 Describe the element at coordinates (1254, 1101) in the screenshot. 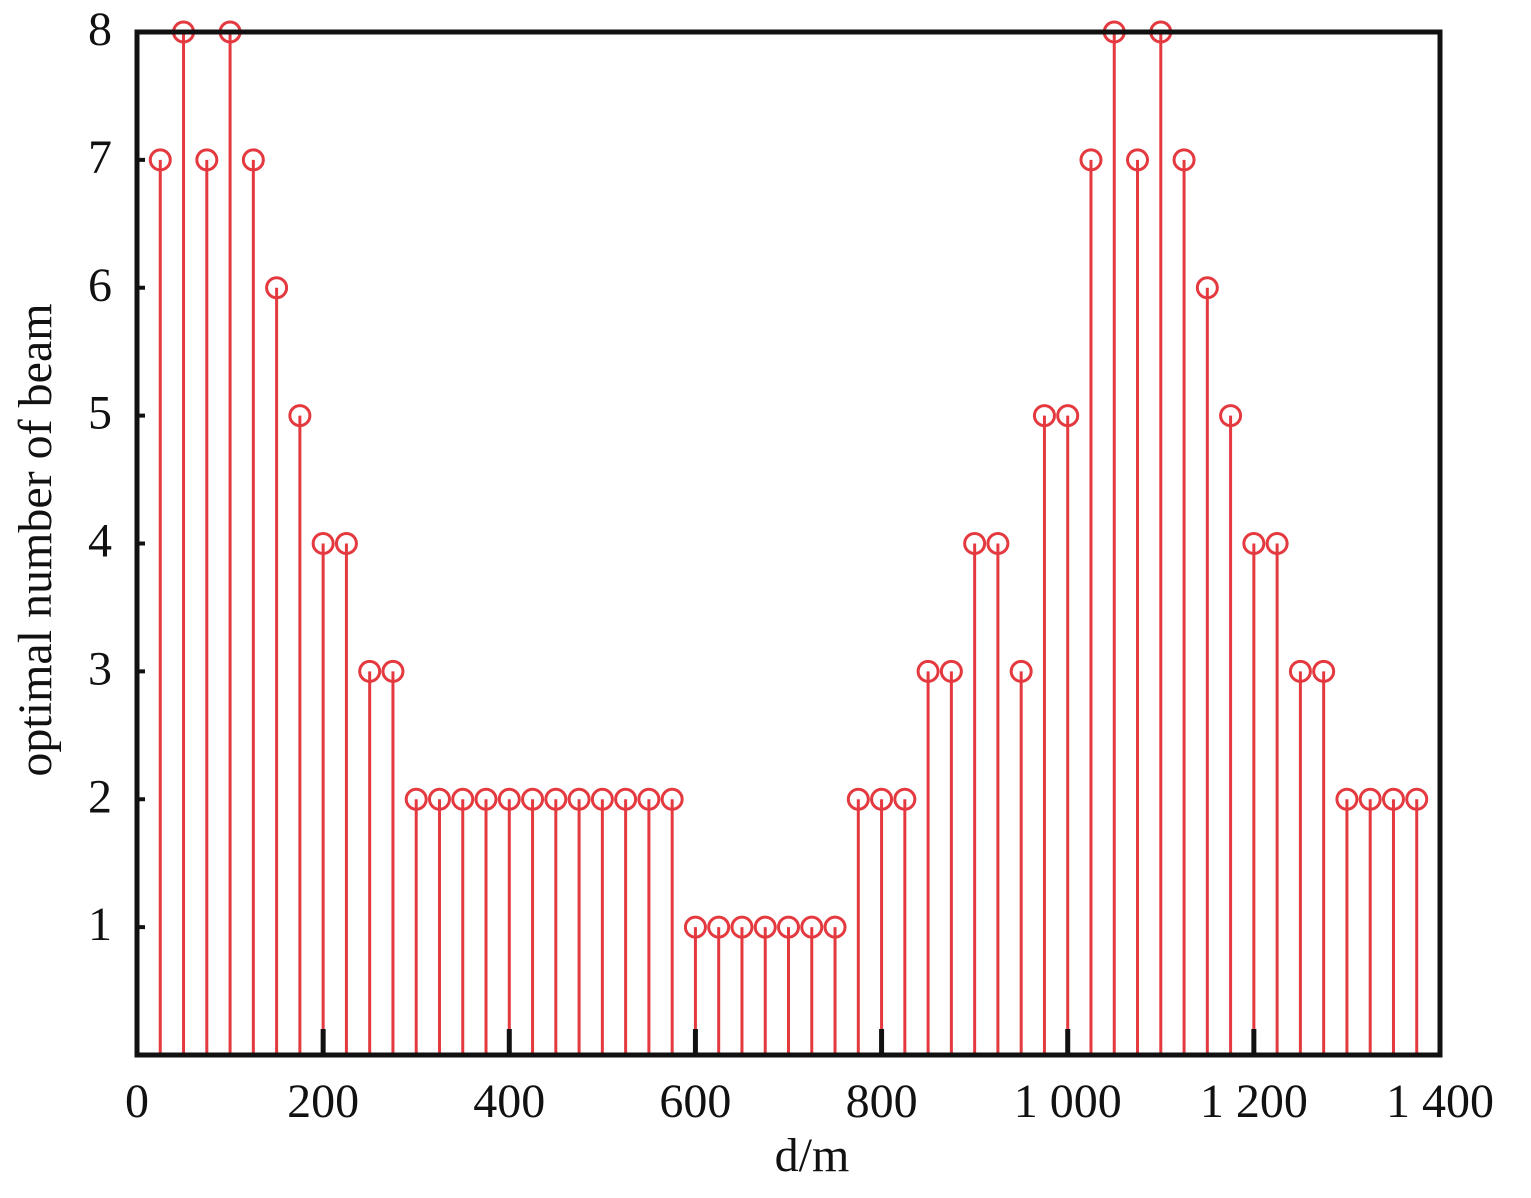

I see `x-tick-label: 1 200` at that location.